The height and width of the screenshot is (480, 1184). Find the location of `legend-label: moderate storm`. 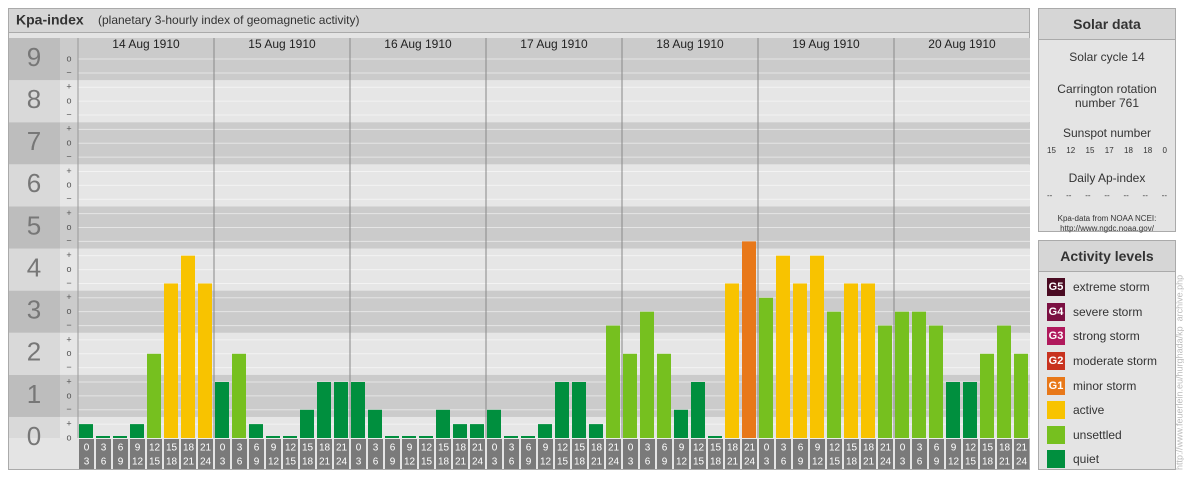

legend-label: moderate storm is located at coordinates (1115, 361).